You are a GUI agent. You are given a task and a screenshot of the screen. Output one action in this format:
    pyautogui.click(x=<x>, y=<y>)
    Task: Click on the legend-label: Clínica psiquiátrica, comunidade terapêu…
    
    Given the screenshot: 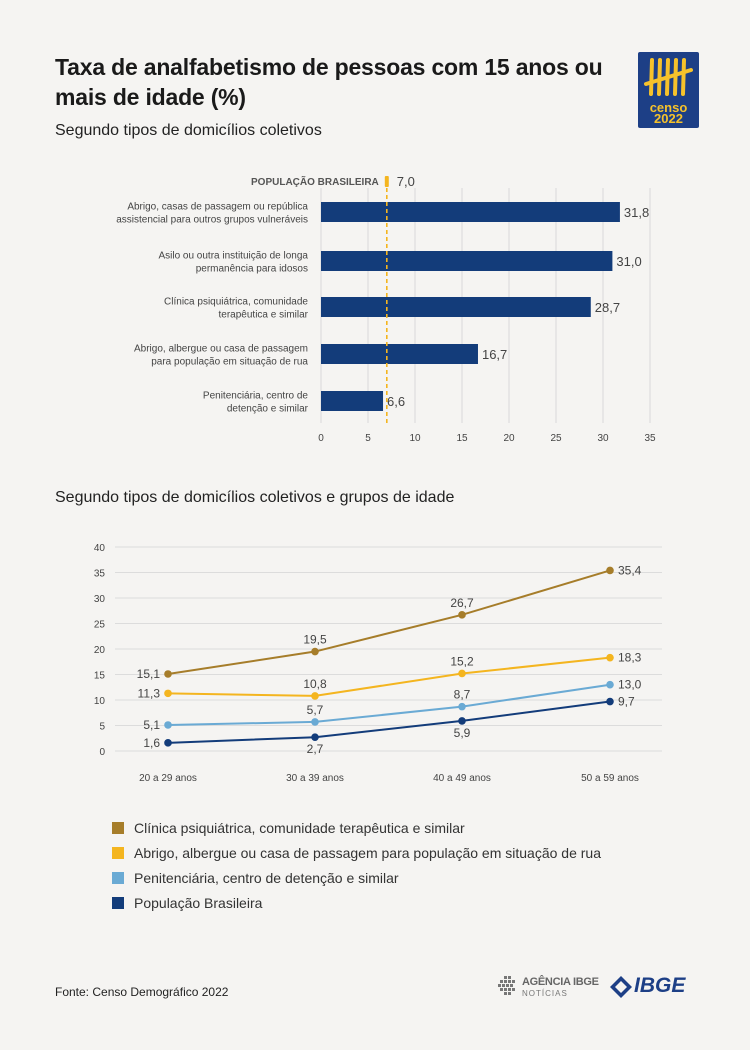 What is the action you would take?
    pyautogui.click(x=299, y=827)
    